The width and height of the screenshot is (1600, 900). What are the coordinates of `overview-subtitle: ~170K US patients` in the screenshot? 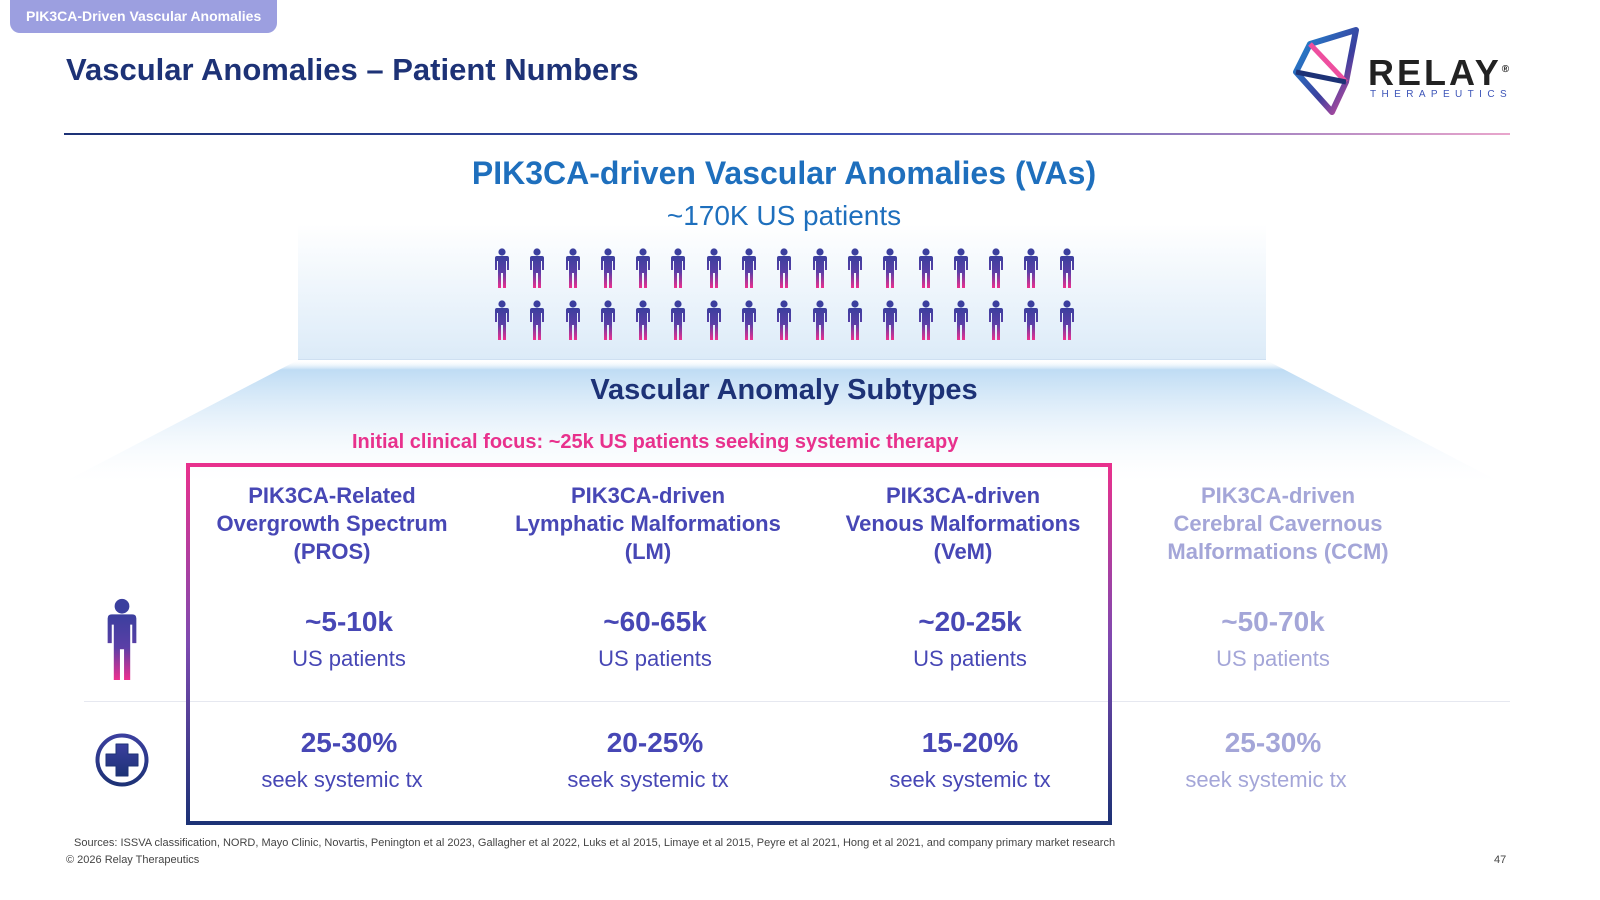 It's located at (784, 215).